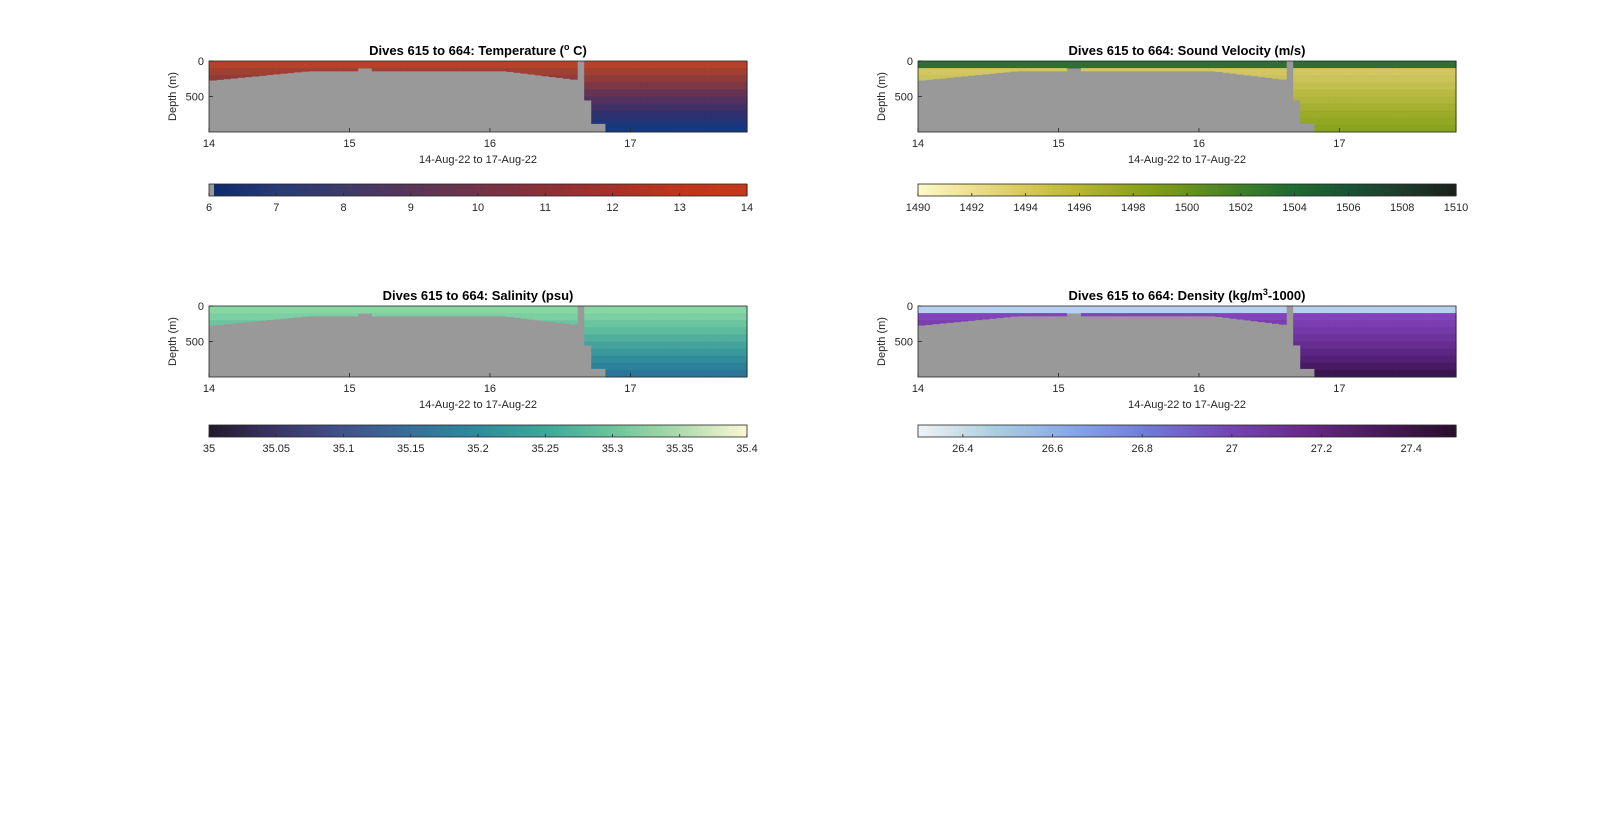 The width and height of the screenshot is (1600, 815). What do you see at coordinates (467, 50) in the screenshot?
I see `temperature-title-text: Dives 615 to 664: Temperature (` at bounding box center [467, 50].